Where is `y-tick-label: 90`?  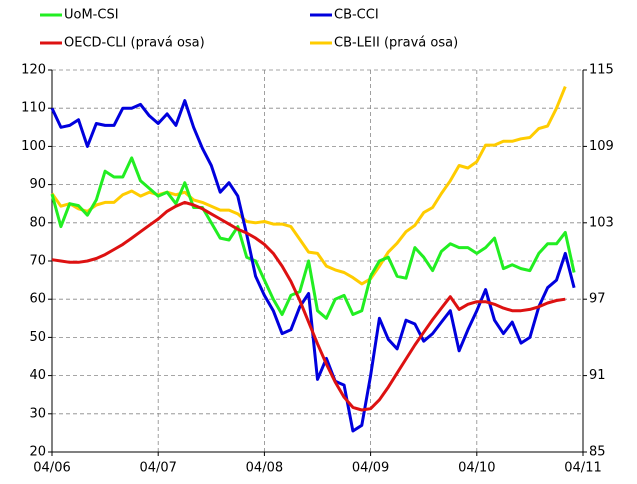
y-tick-label: 90 is located at coordinates (37, 184).